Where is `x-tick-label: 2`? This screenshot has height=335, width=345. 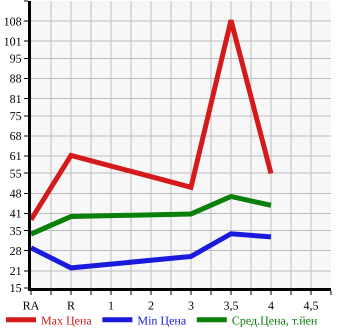 x-tick-label: 2 is located at coordinates (151, 305).